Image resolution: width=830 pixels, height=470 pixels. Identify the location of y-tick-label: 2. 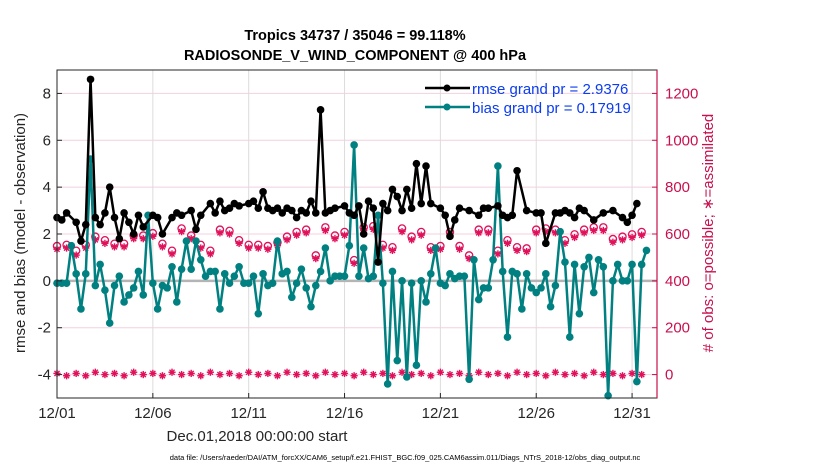
(47, 234).